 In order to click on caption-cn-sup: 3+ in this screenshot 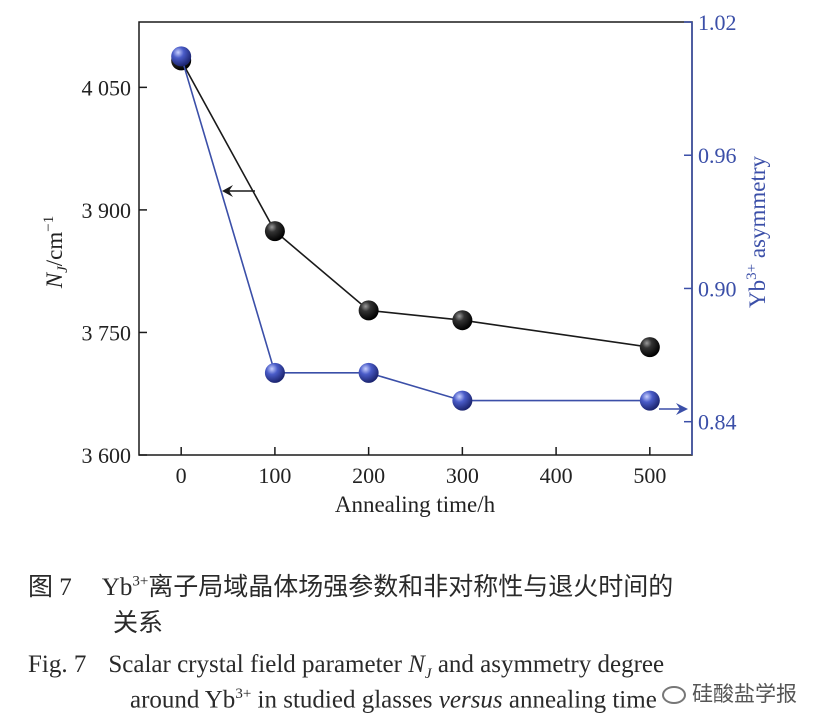, I will do `click(140, 581)`.